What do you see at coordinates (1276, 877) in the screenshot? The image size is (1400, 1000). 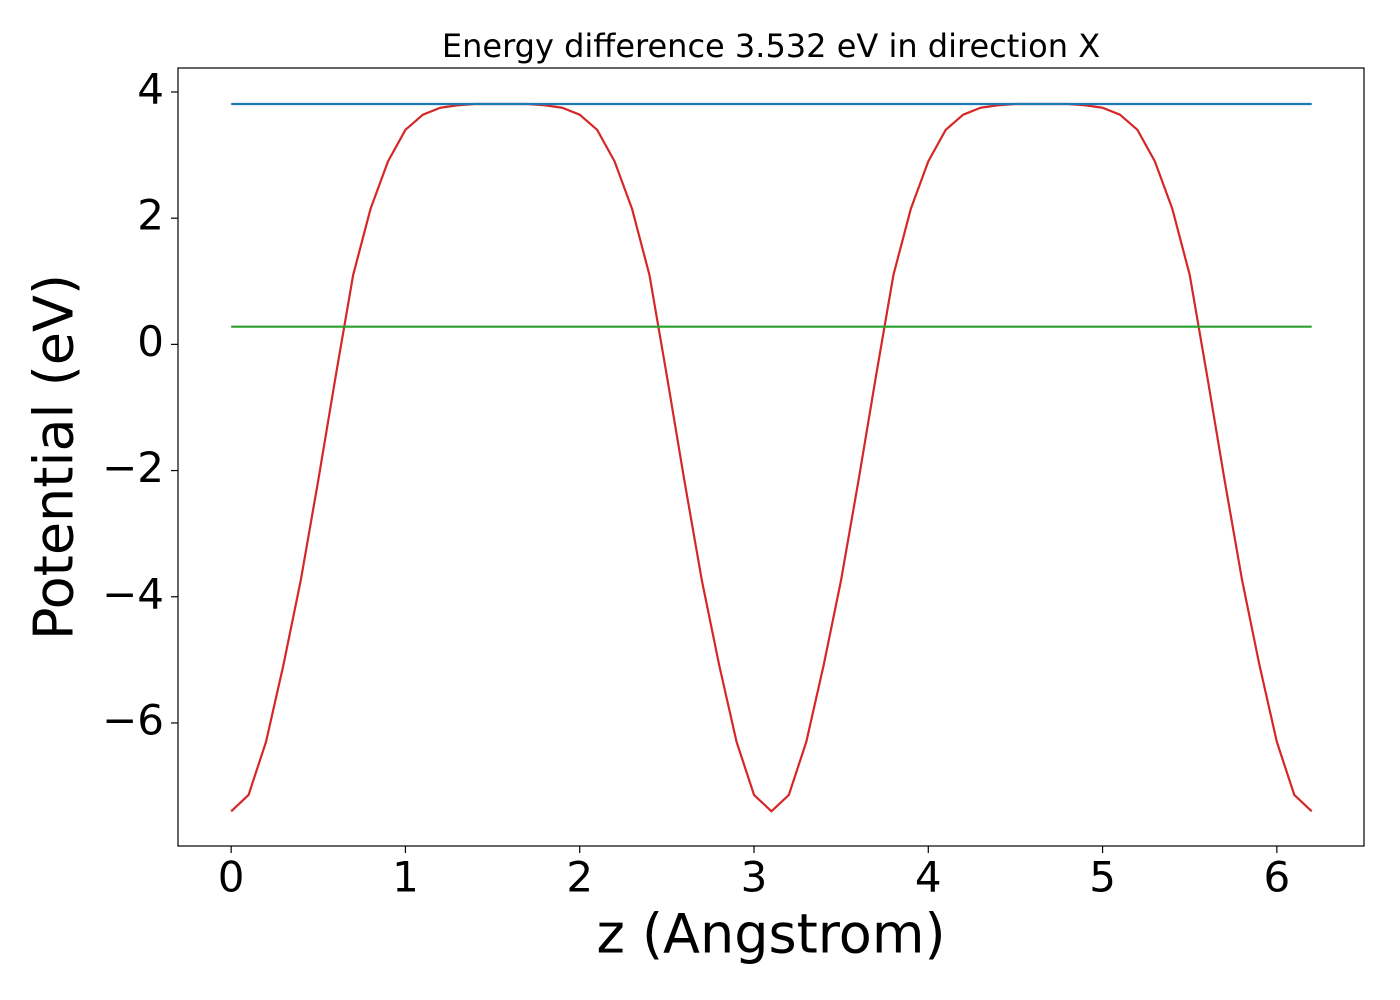 I see `x-tick-label: 6` at bounding box center [1276, 877].